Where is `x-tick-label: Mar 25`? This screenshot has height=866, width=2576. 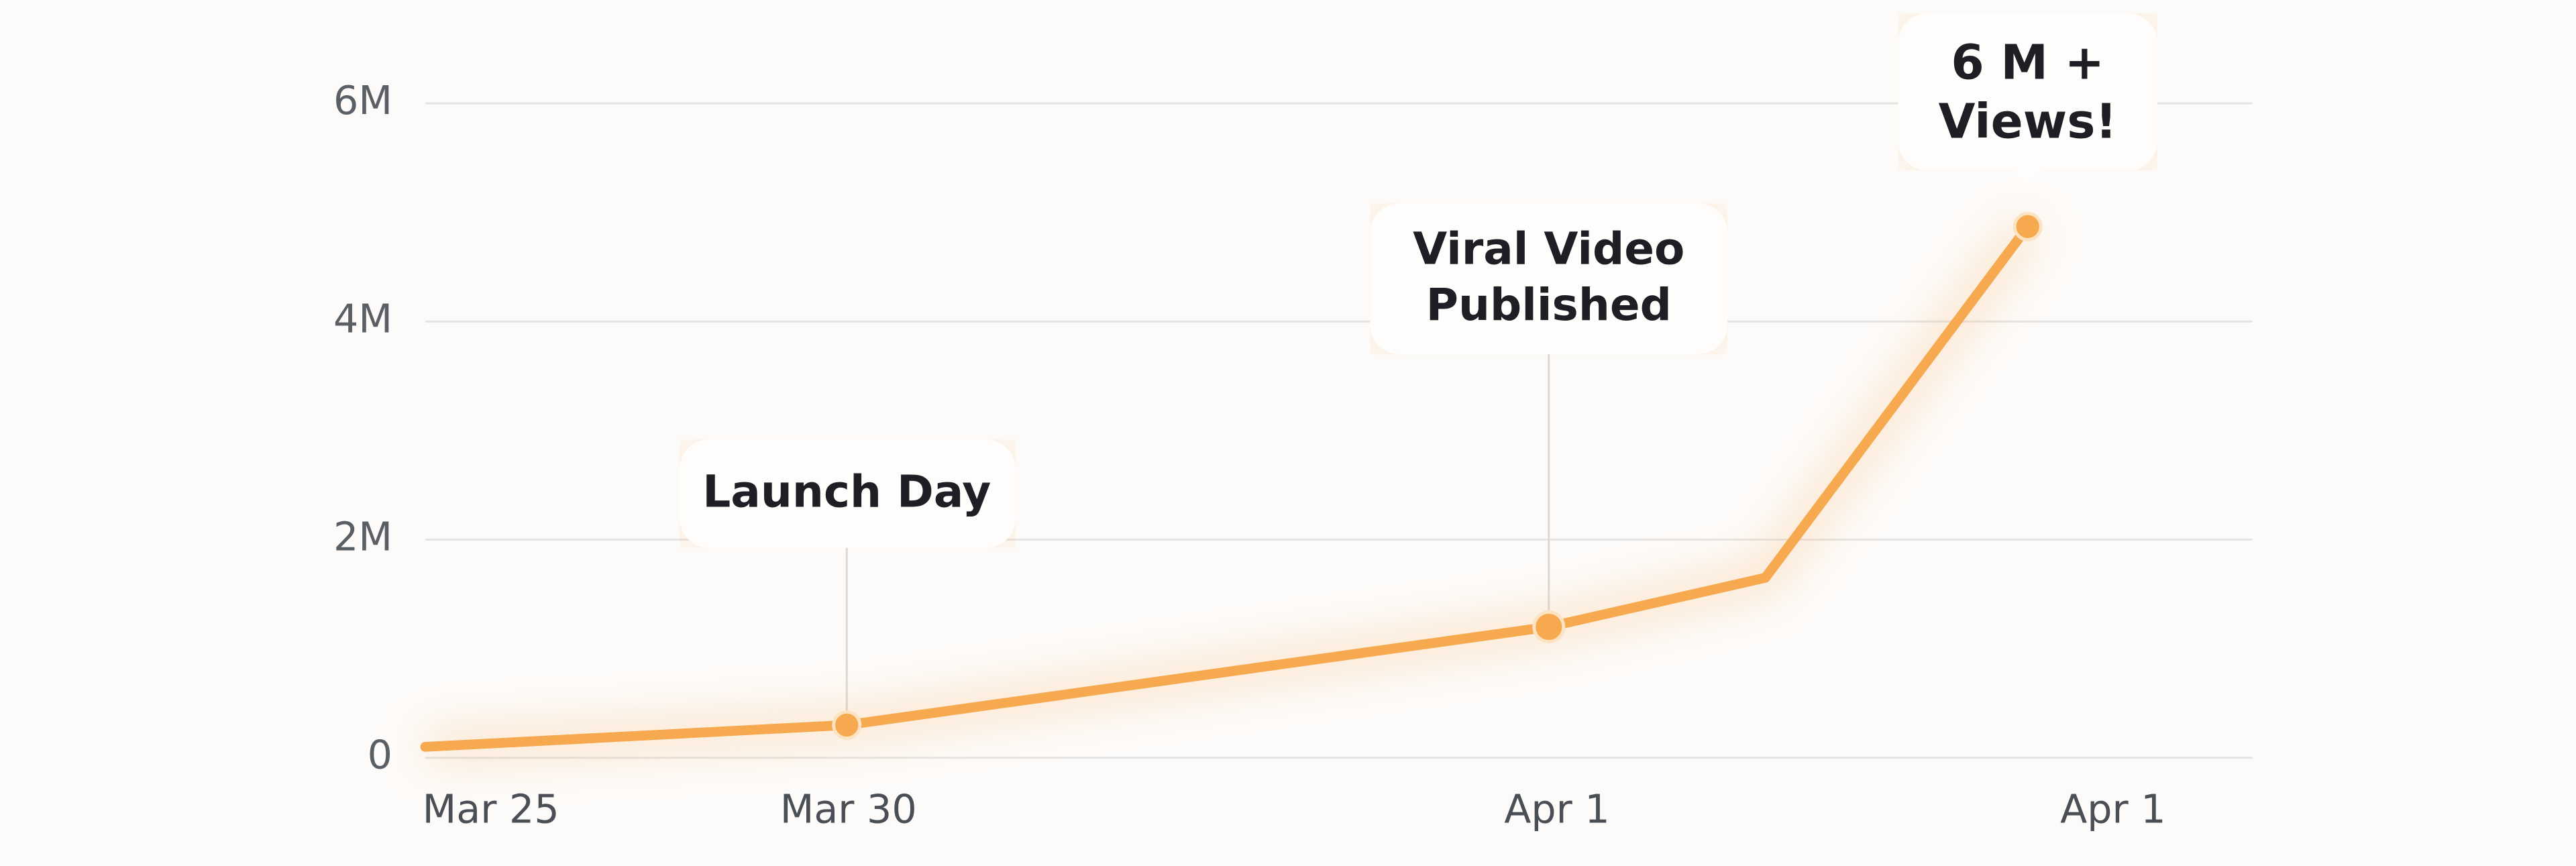 x-tick-label: Mar 25 is located at coordinates (491, 809).